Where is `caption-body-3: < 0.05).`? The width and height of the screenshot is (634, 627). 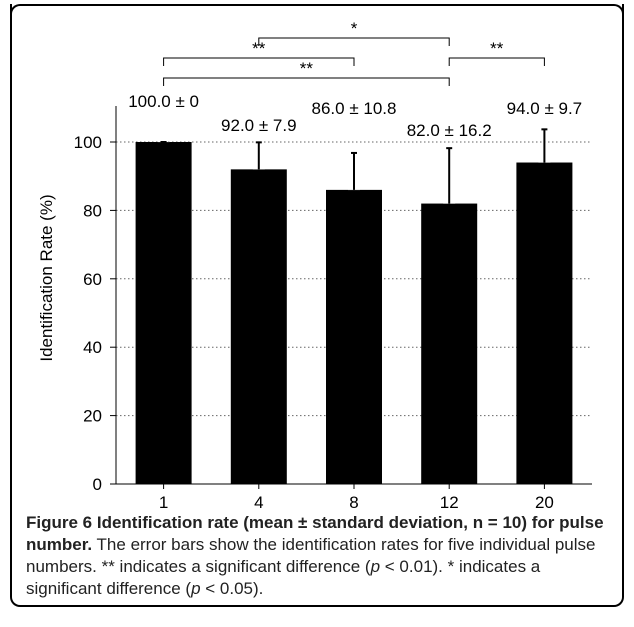 caption-body-3: < 0.05). is located at coordinates (232, 588).